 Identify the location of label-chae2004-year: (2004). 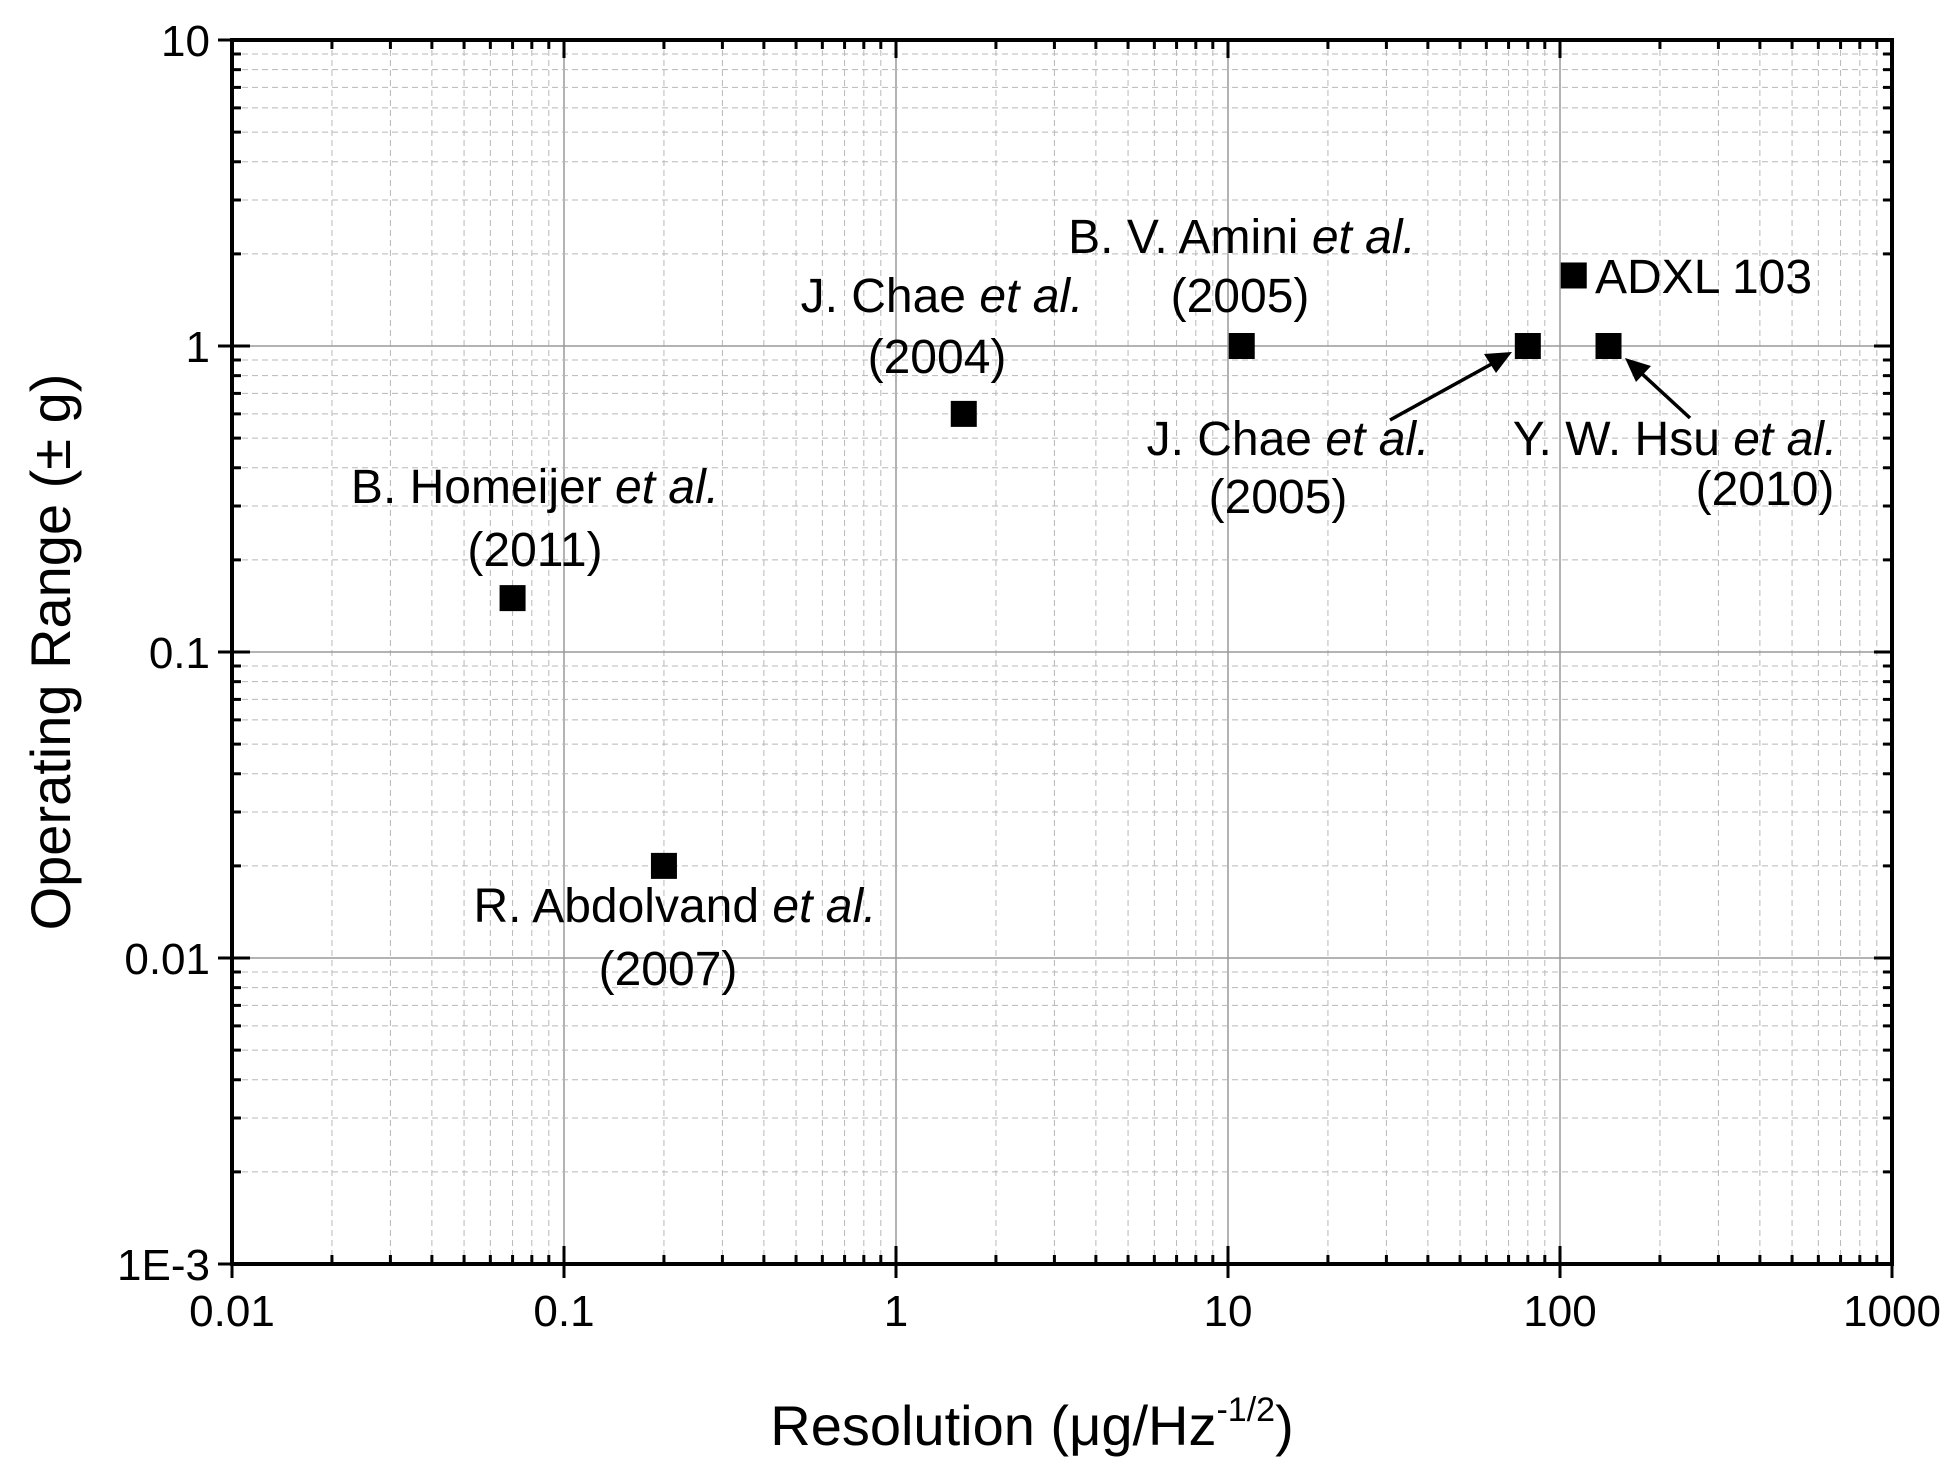
(937, 357).